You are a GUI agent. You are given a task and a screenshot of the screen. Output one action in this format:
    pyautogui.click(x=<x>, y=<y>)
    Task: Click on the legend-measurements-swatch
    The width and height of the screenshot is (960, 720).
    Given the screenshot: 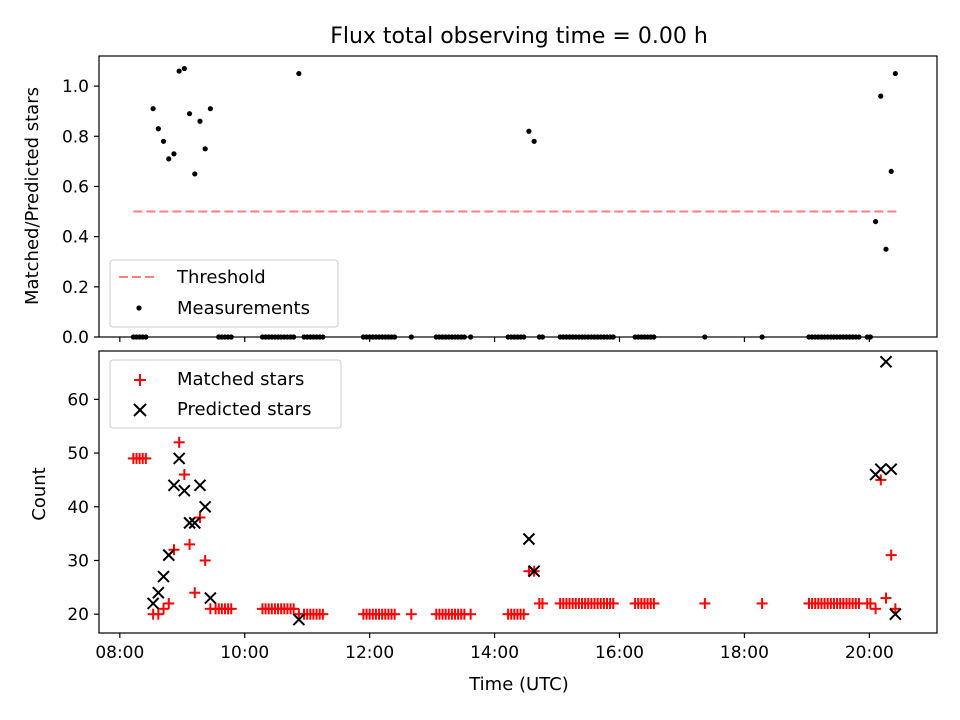 What is the action you would take?
    pyautogui.click(x=139, y=308)
    